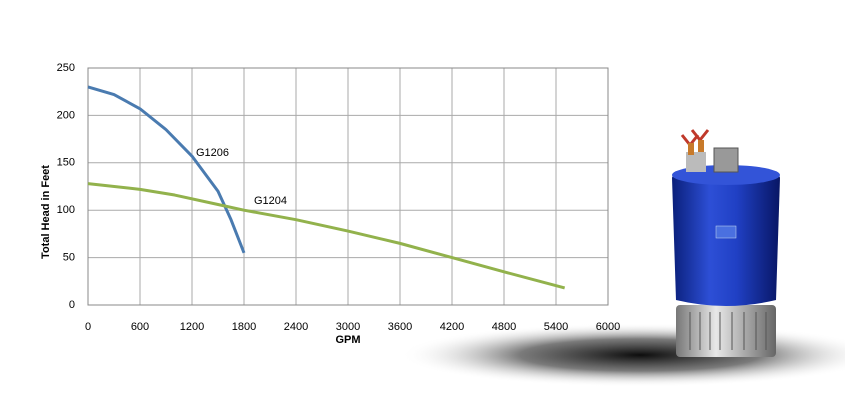  I want to click on x-tick-label: 5400, so click(556, 327).